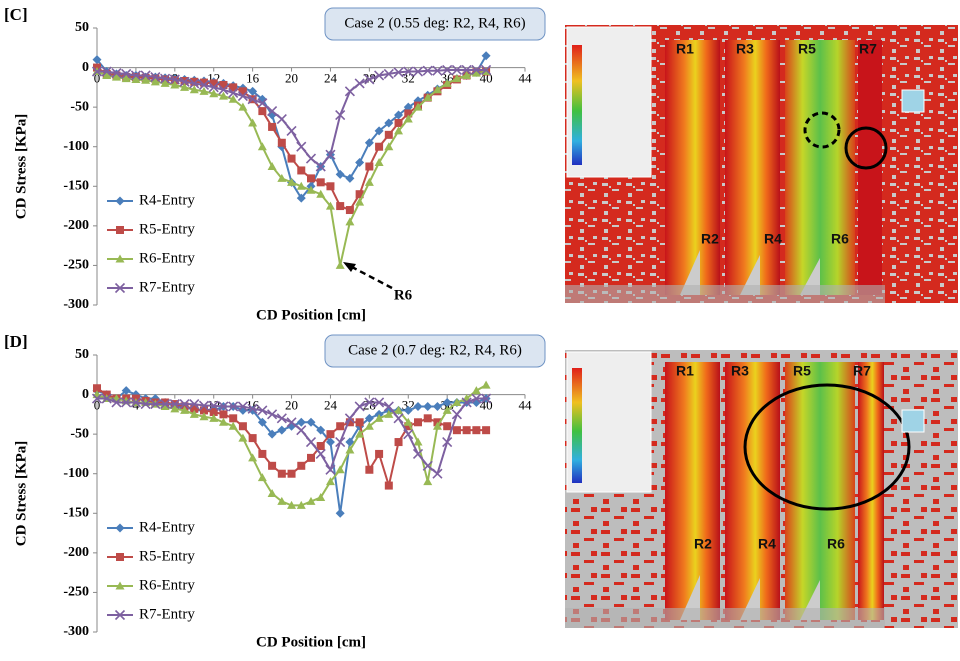 The height and width of the screenshot is (661, 960). What do you see at coordinates (85, 394) in the screenshot?
I see `y-tick-label: 0` at bounding box center [85, 394].